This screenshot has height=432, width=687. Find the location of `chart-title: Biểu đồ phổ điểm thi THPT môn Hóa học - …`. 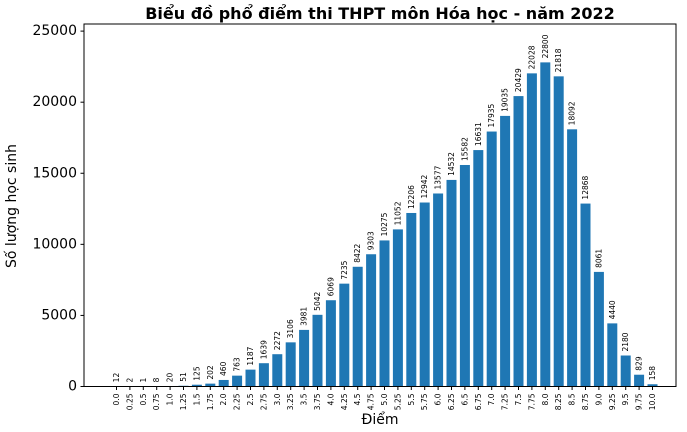

chart-title: Biểu đồ phổ điểm thi THPT môn Hóa học - … is located at coordinates (380, 13).